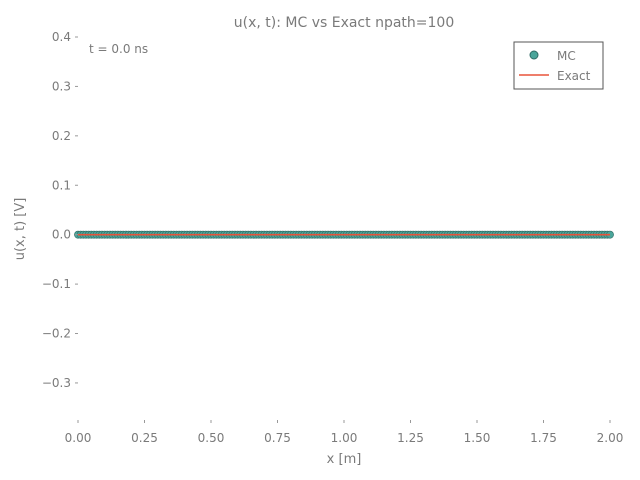 This screenshot has height=480, width=640. What do you see at coordinates (610, 438) in the screenshot?
I see `x-tick-label: 2.00` at bounding box center [610, 438].